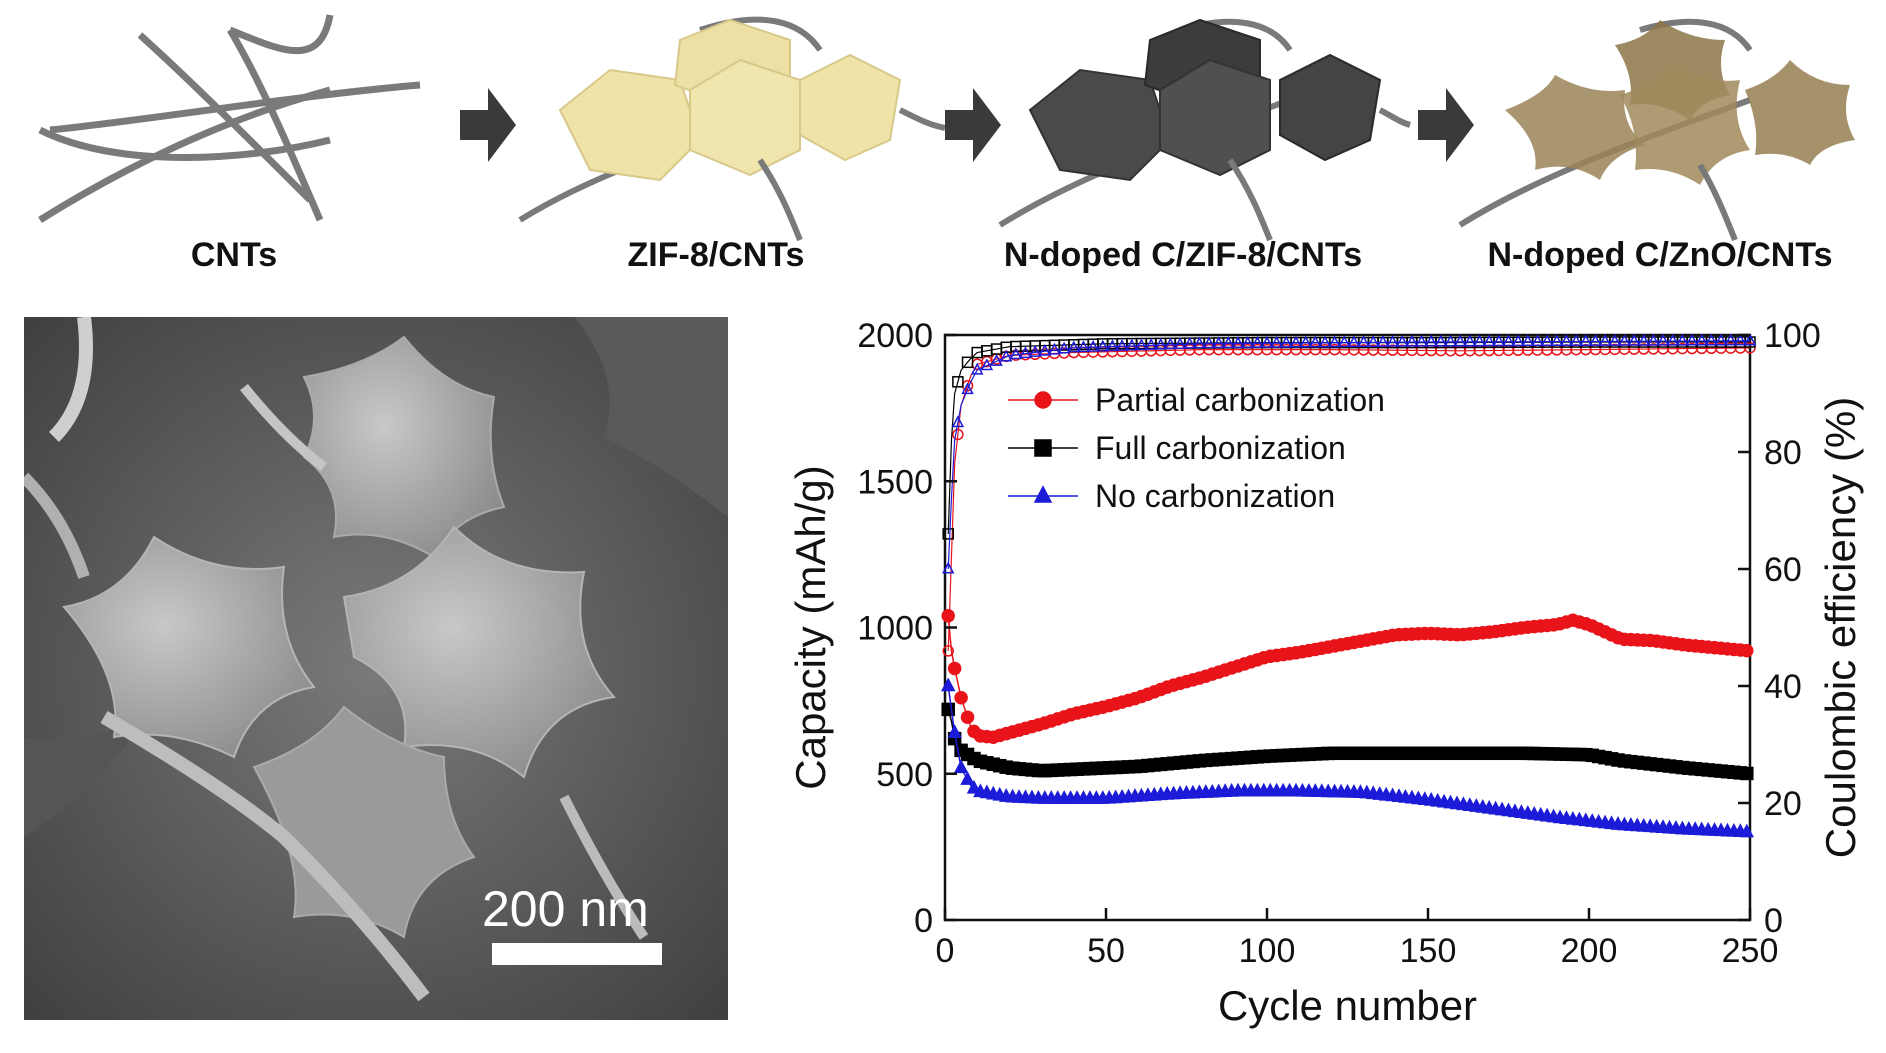 The image size is (1886, 1053). I want to click on cnt-bundle-icon, so click(229, 118).